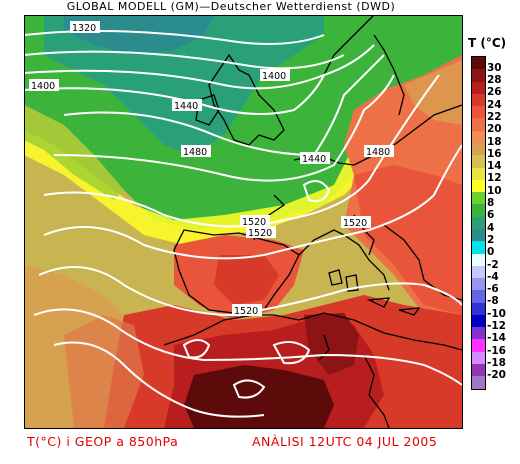 The width and height of the screenshot is (520, 464). I want to click on svg-text: 1320, so click(84, 28).